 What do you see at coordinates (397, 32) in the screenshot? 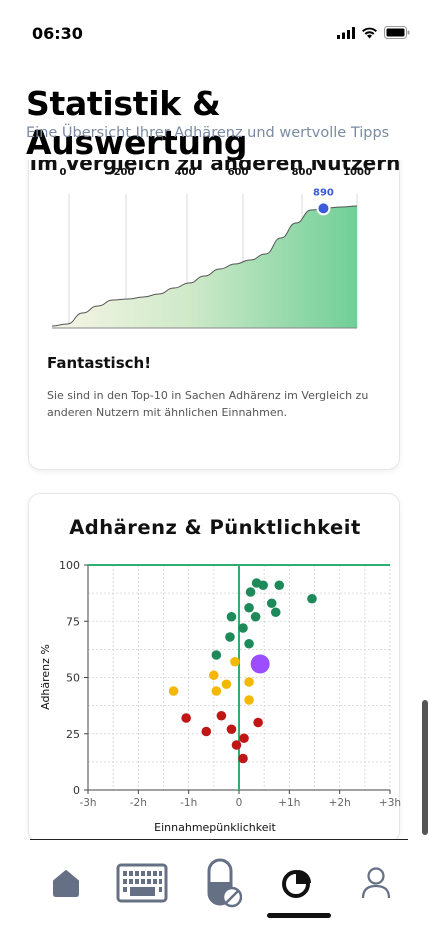
I see `battery-icon` at bounding box center [397, 32].